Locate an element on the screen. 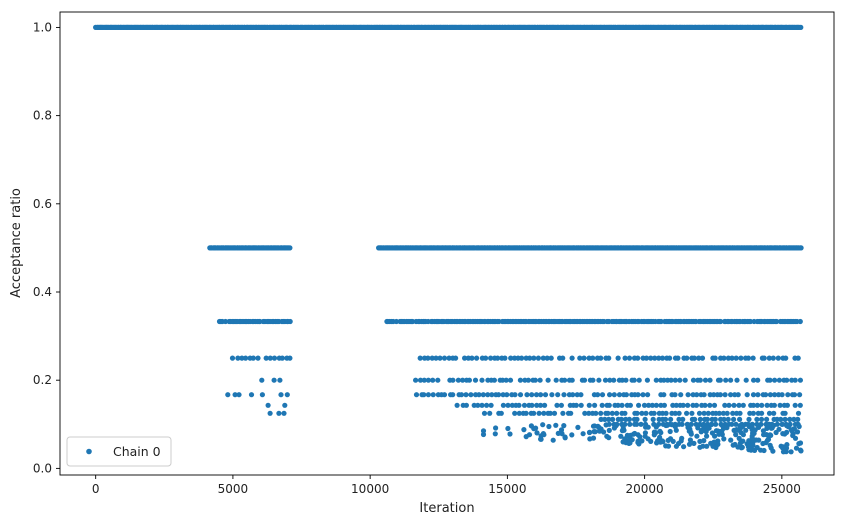  legend: Chain 0 is located at coordinates (119, 451).